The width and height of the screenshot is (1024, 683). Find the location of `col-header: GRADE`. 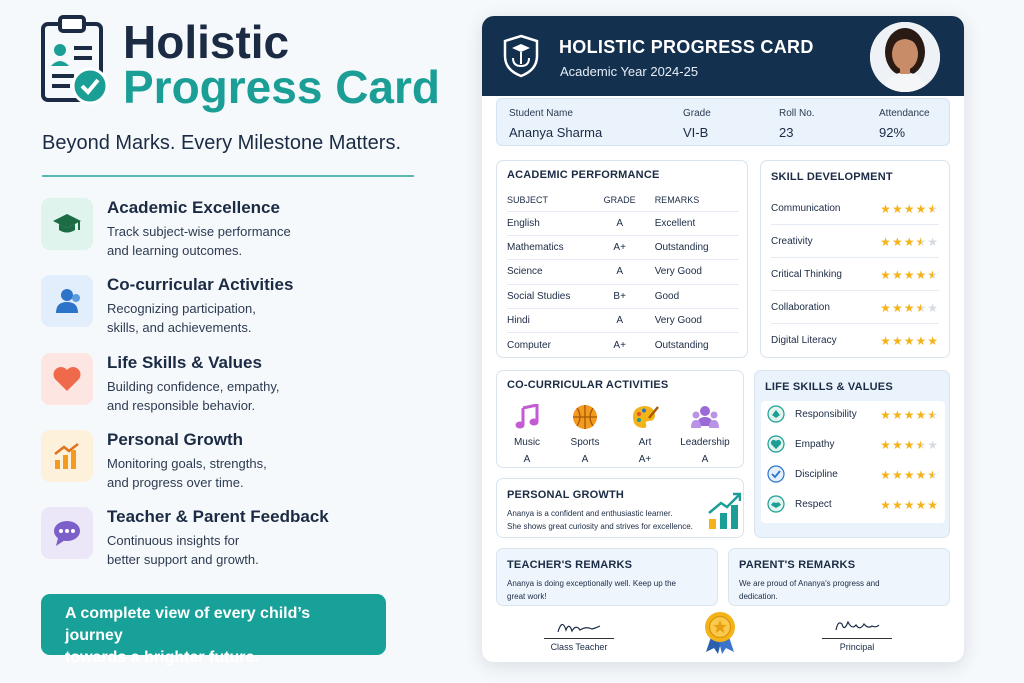

col-header: GRADE is located at coordinates (619, 200).